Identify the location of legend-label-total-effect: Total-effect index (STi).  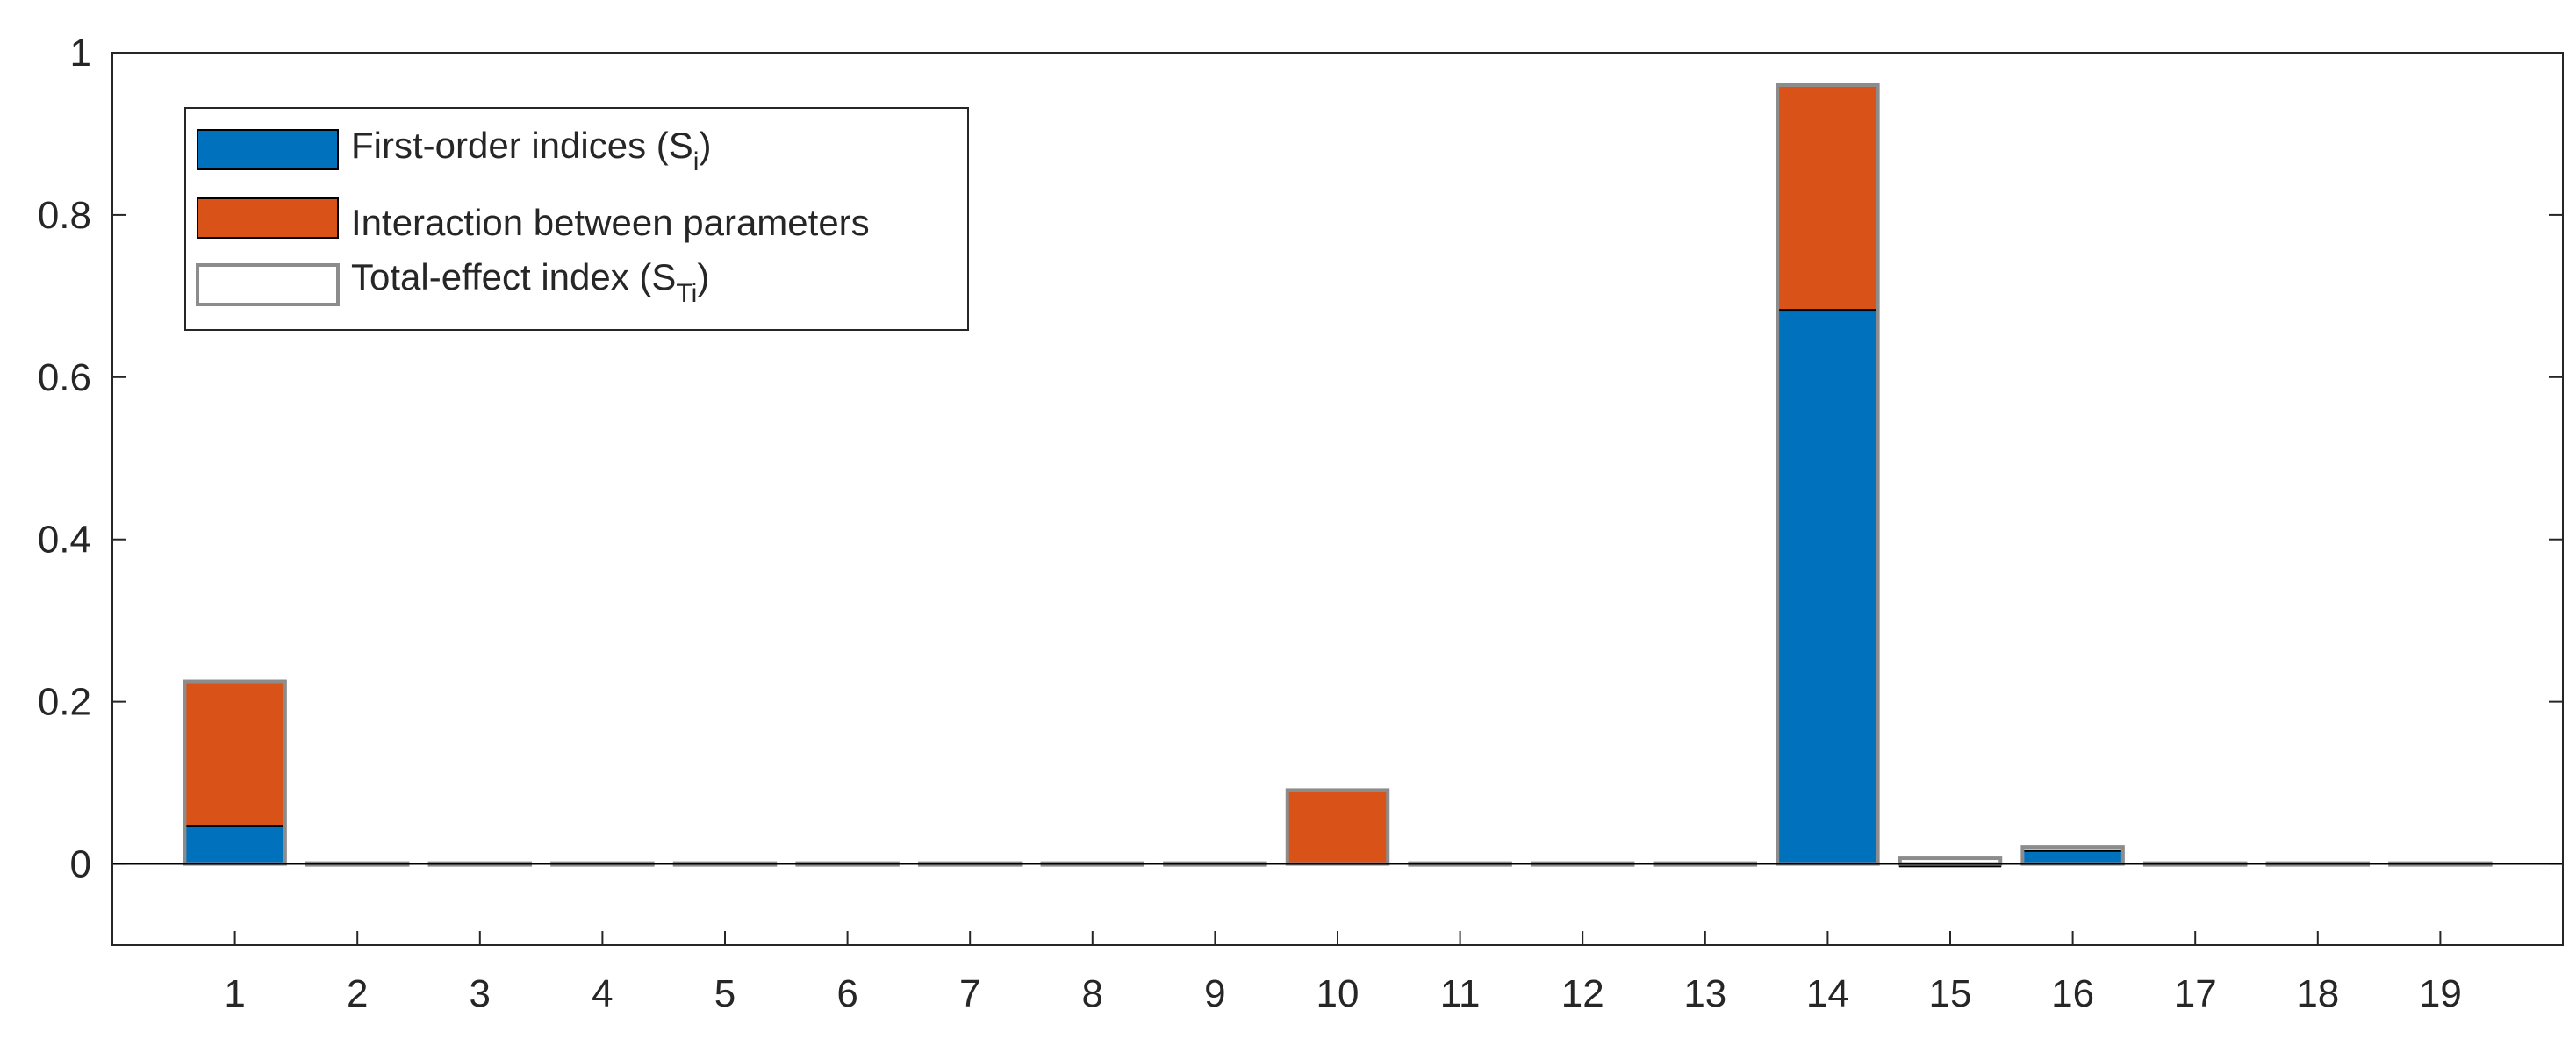
(530, 282).